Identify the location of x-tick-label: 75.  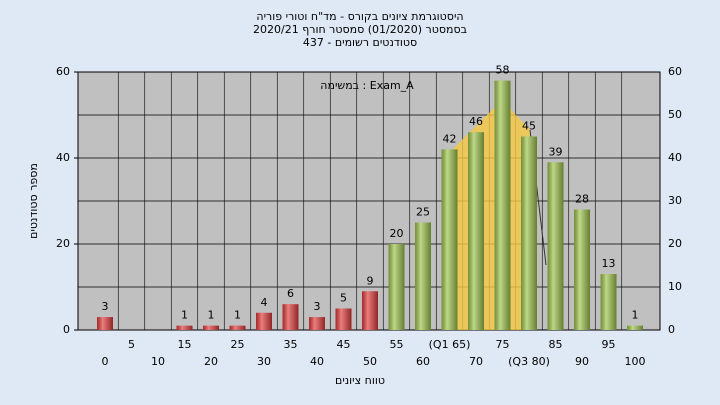
(503, 344).